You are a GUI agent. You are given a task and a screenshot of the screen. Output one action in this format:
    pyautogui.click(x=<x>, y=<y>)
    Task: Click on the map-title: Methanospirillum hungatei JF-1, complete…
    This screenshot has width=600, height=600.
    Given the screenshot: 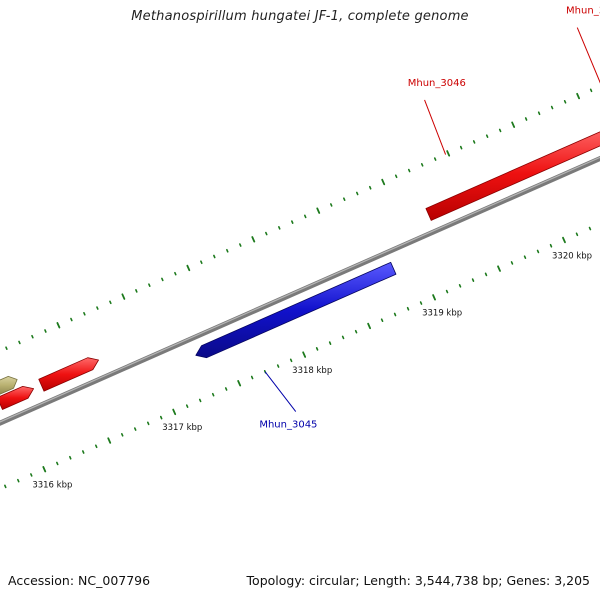 What is the action you would take?
    pyautogui.click(x=300, y=16)
    